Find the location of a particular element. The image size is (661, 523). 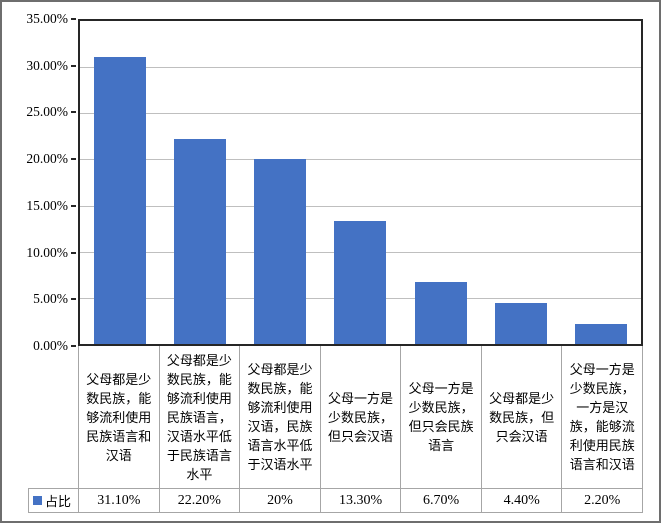

y-axis-tick-label: 20.00% is located at coordinates (47, 159).